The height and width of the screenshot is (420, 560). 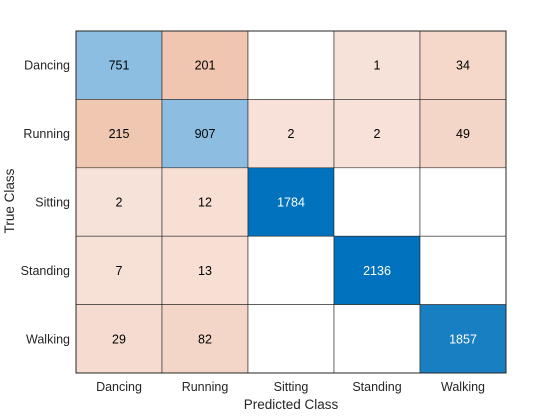 I want to click on matrix-cell-standing-running, so click(x=205, y=270).